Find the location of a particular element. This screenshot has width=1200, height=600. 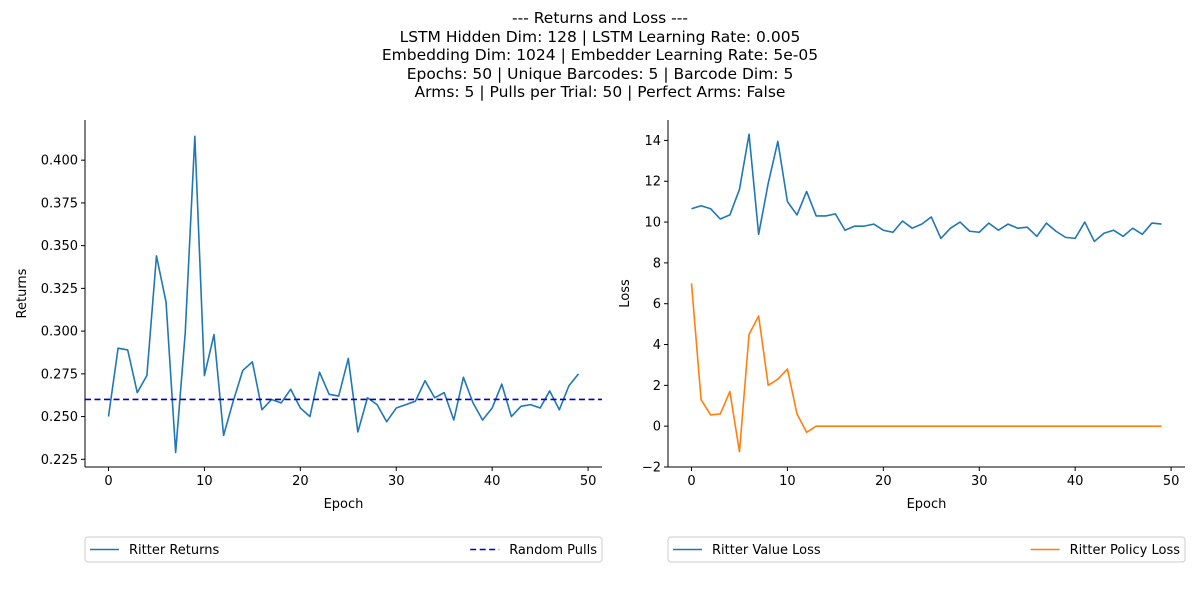

y-axis-label: Returns is located at coordinates (22, 293).